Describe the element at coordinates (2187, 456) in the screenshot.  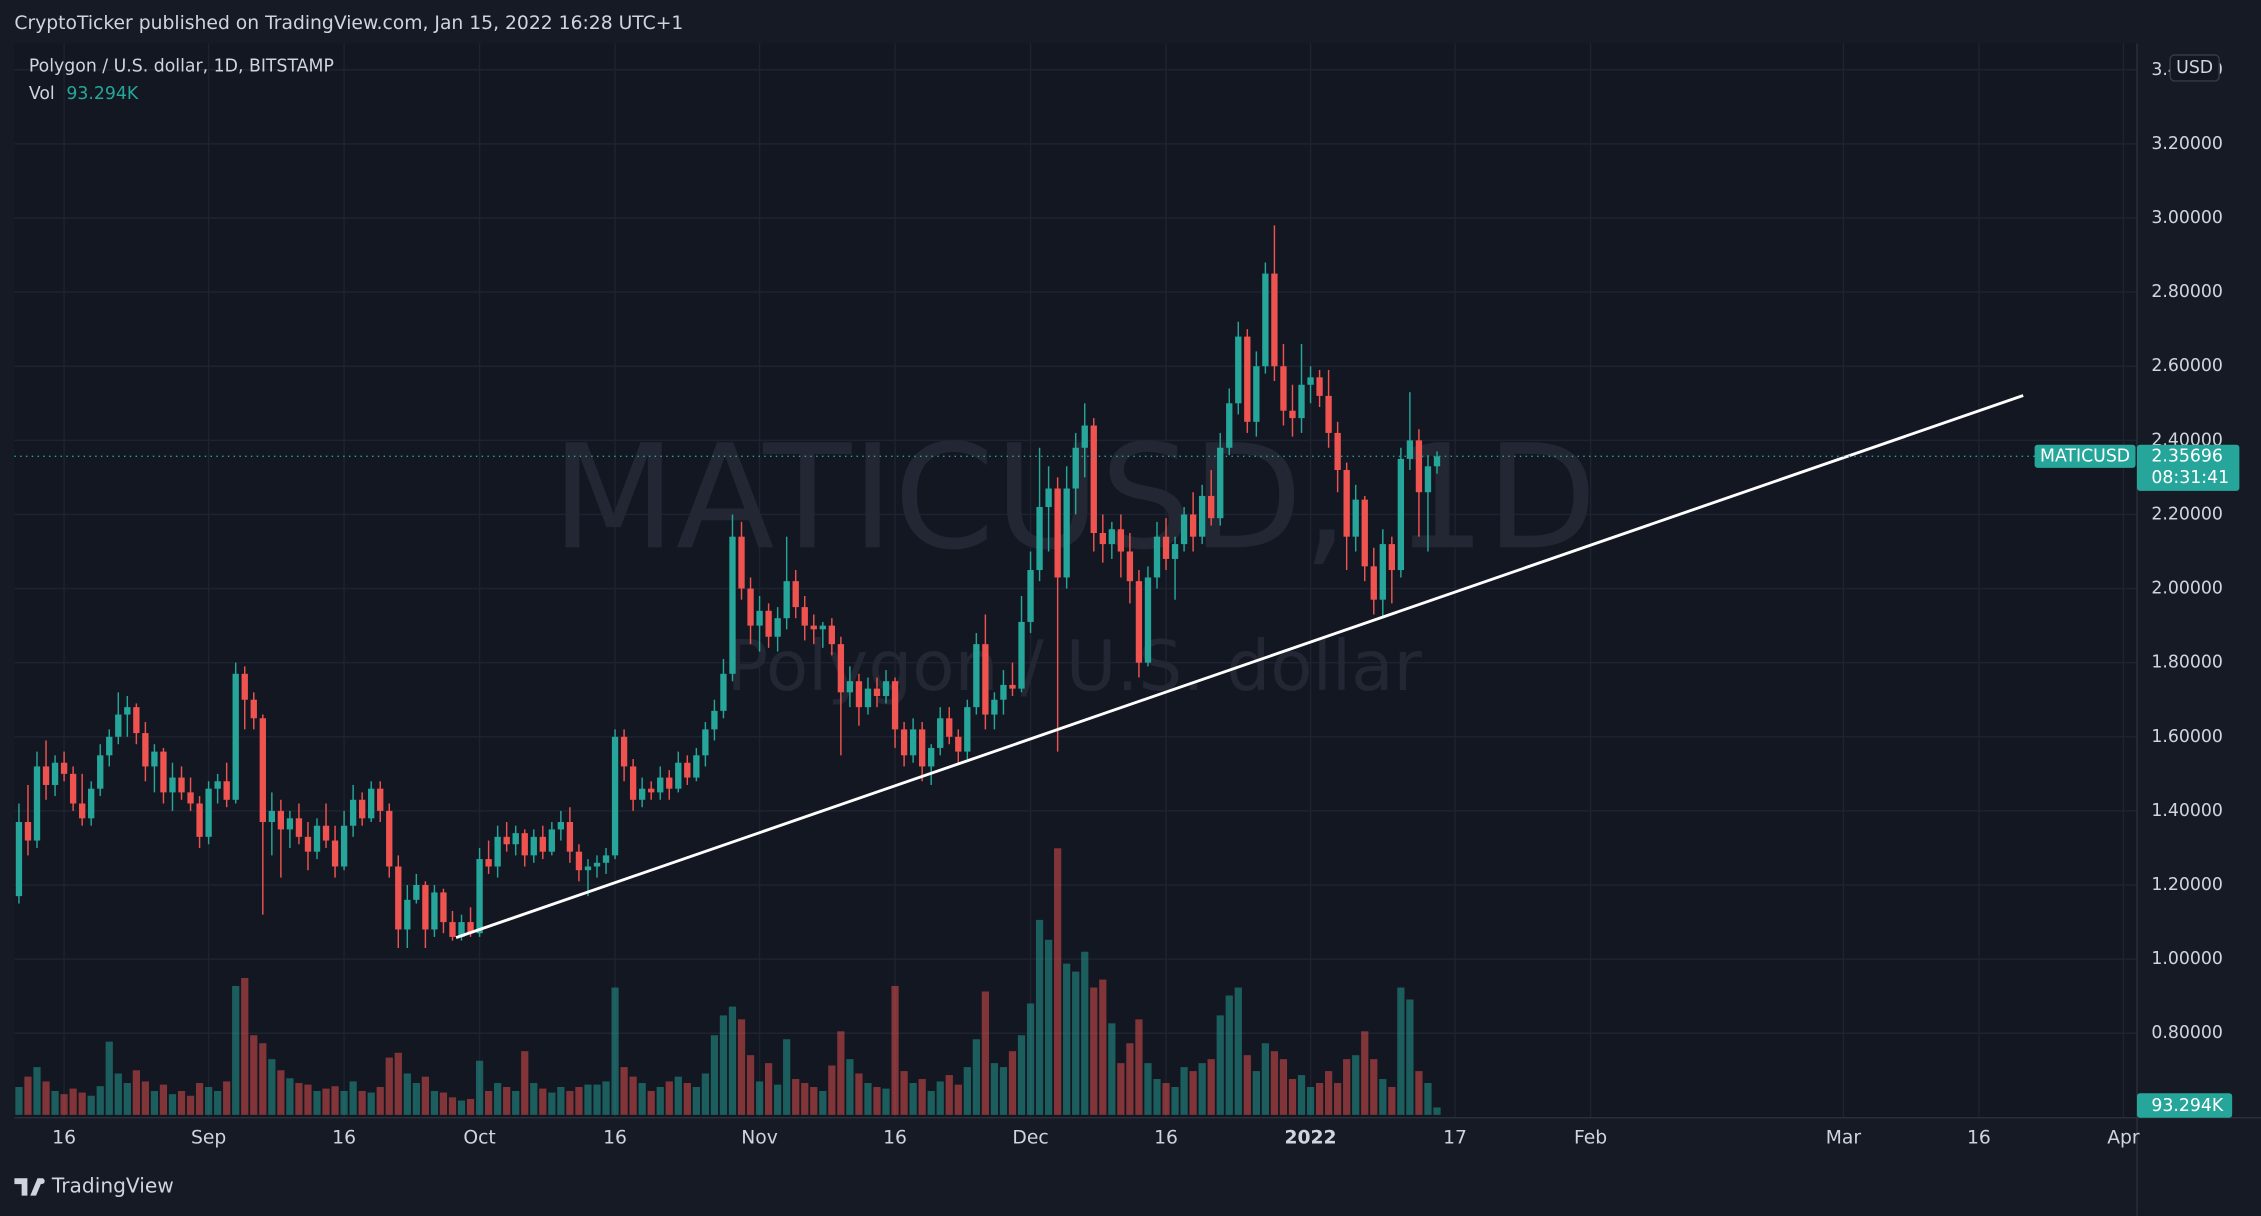
I see `price-label: 2.35696` at that location.